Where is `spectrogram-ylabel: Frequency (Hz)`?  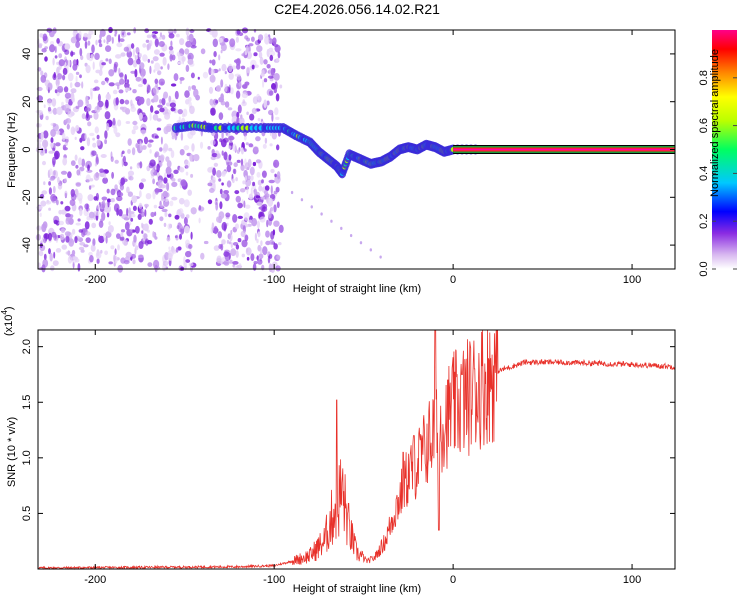 spectrogram-ylabel: Frequency (Hz) is located at coordinates (12, 150).